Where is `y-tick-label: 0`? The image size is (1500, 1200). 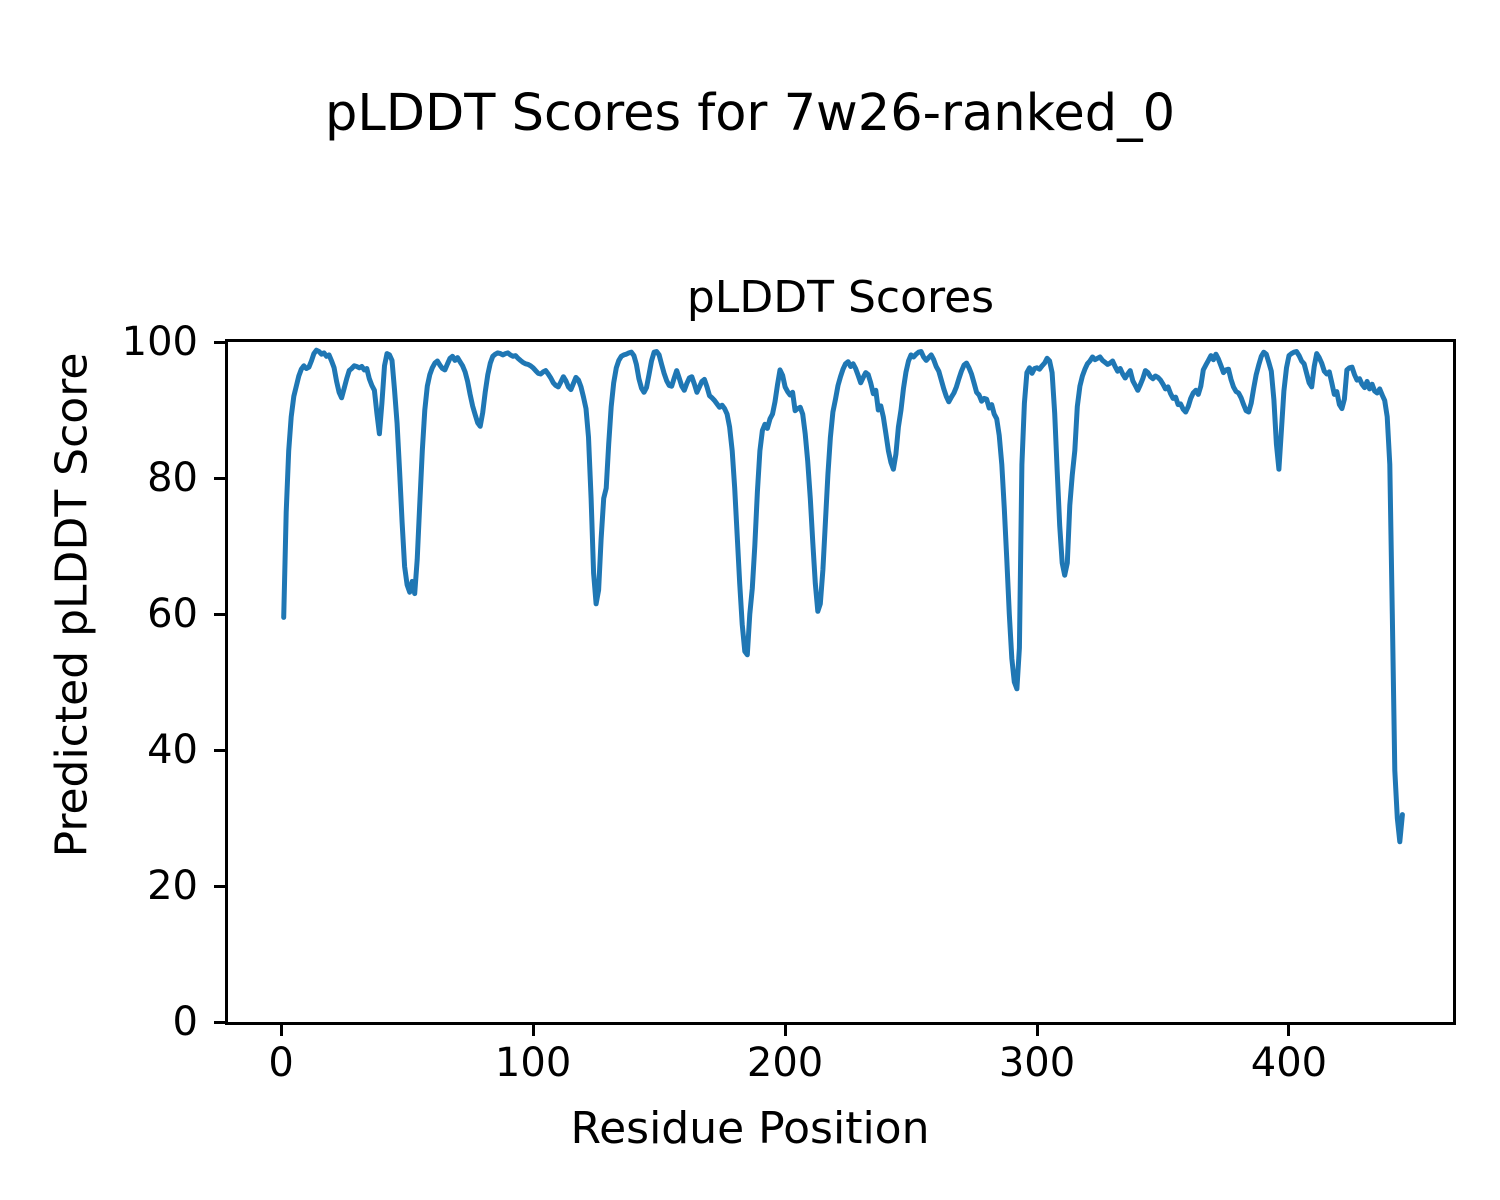
y-tick-label: 0 is located at coordinates (185, 1022).